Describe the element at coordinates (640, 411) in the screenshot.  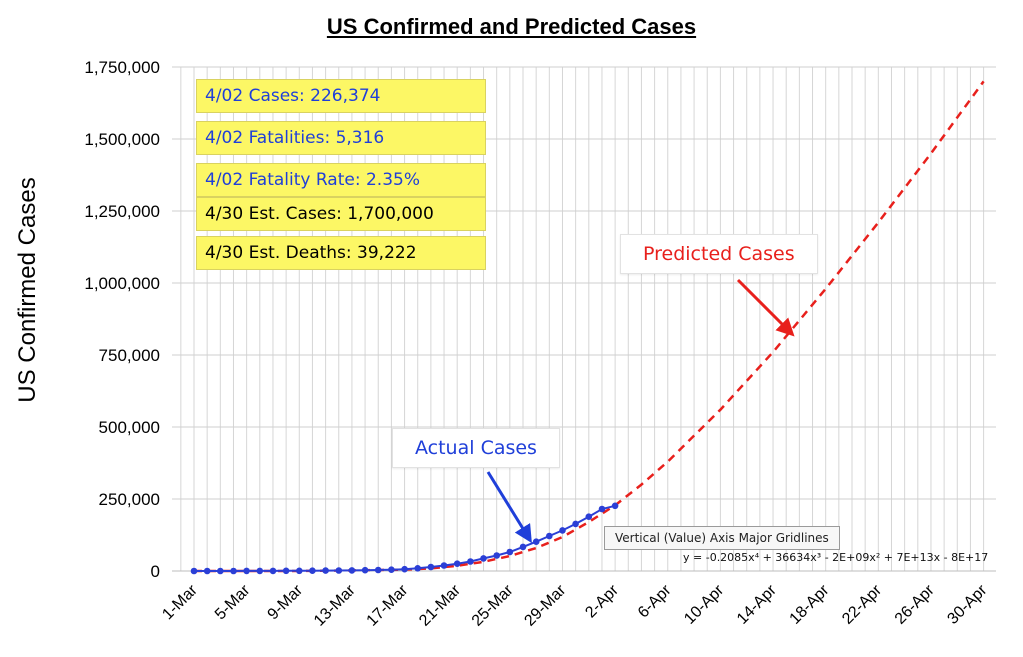
I see `callout-arrows` at that location.